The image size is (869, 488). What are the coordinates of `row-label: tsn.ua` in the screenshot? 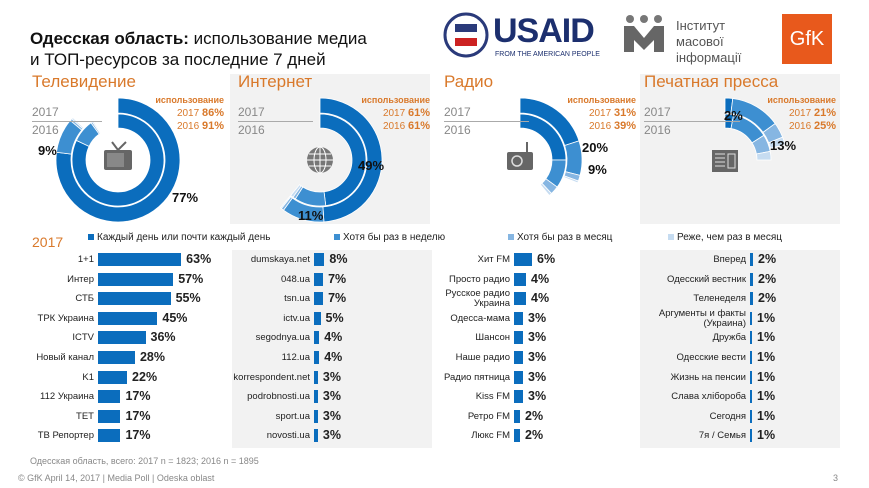 It's located at (297, 299).